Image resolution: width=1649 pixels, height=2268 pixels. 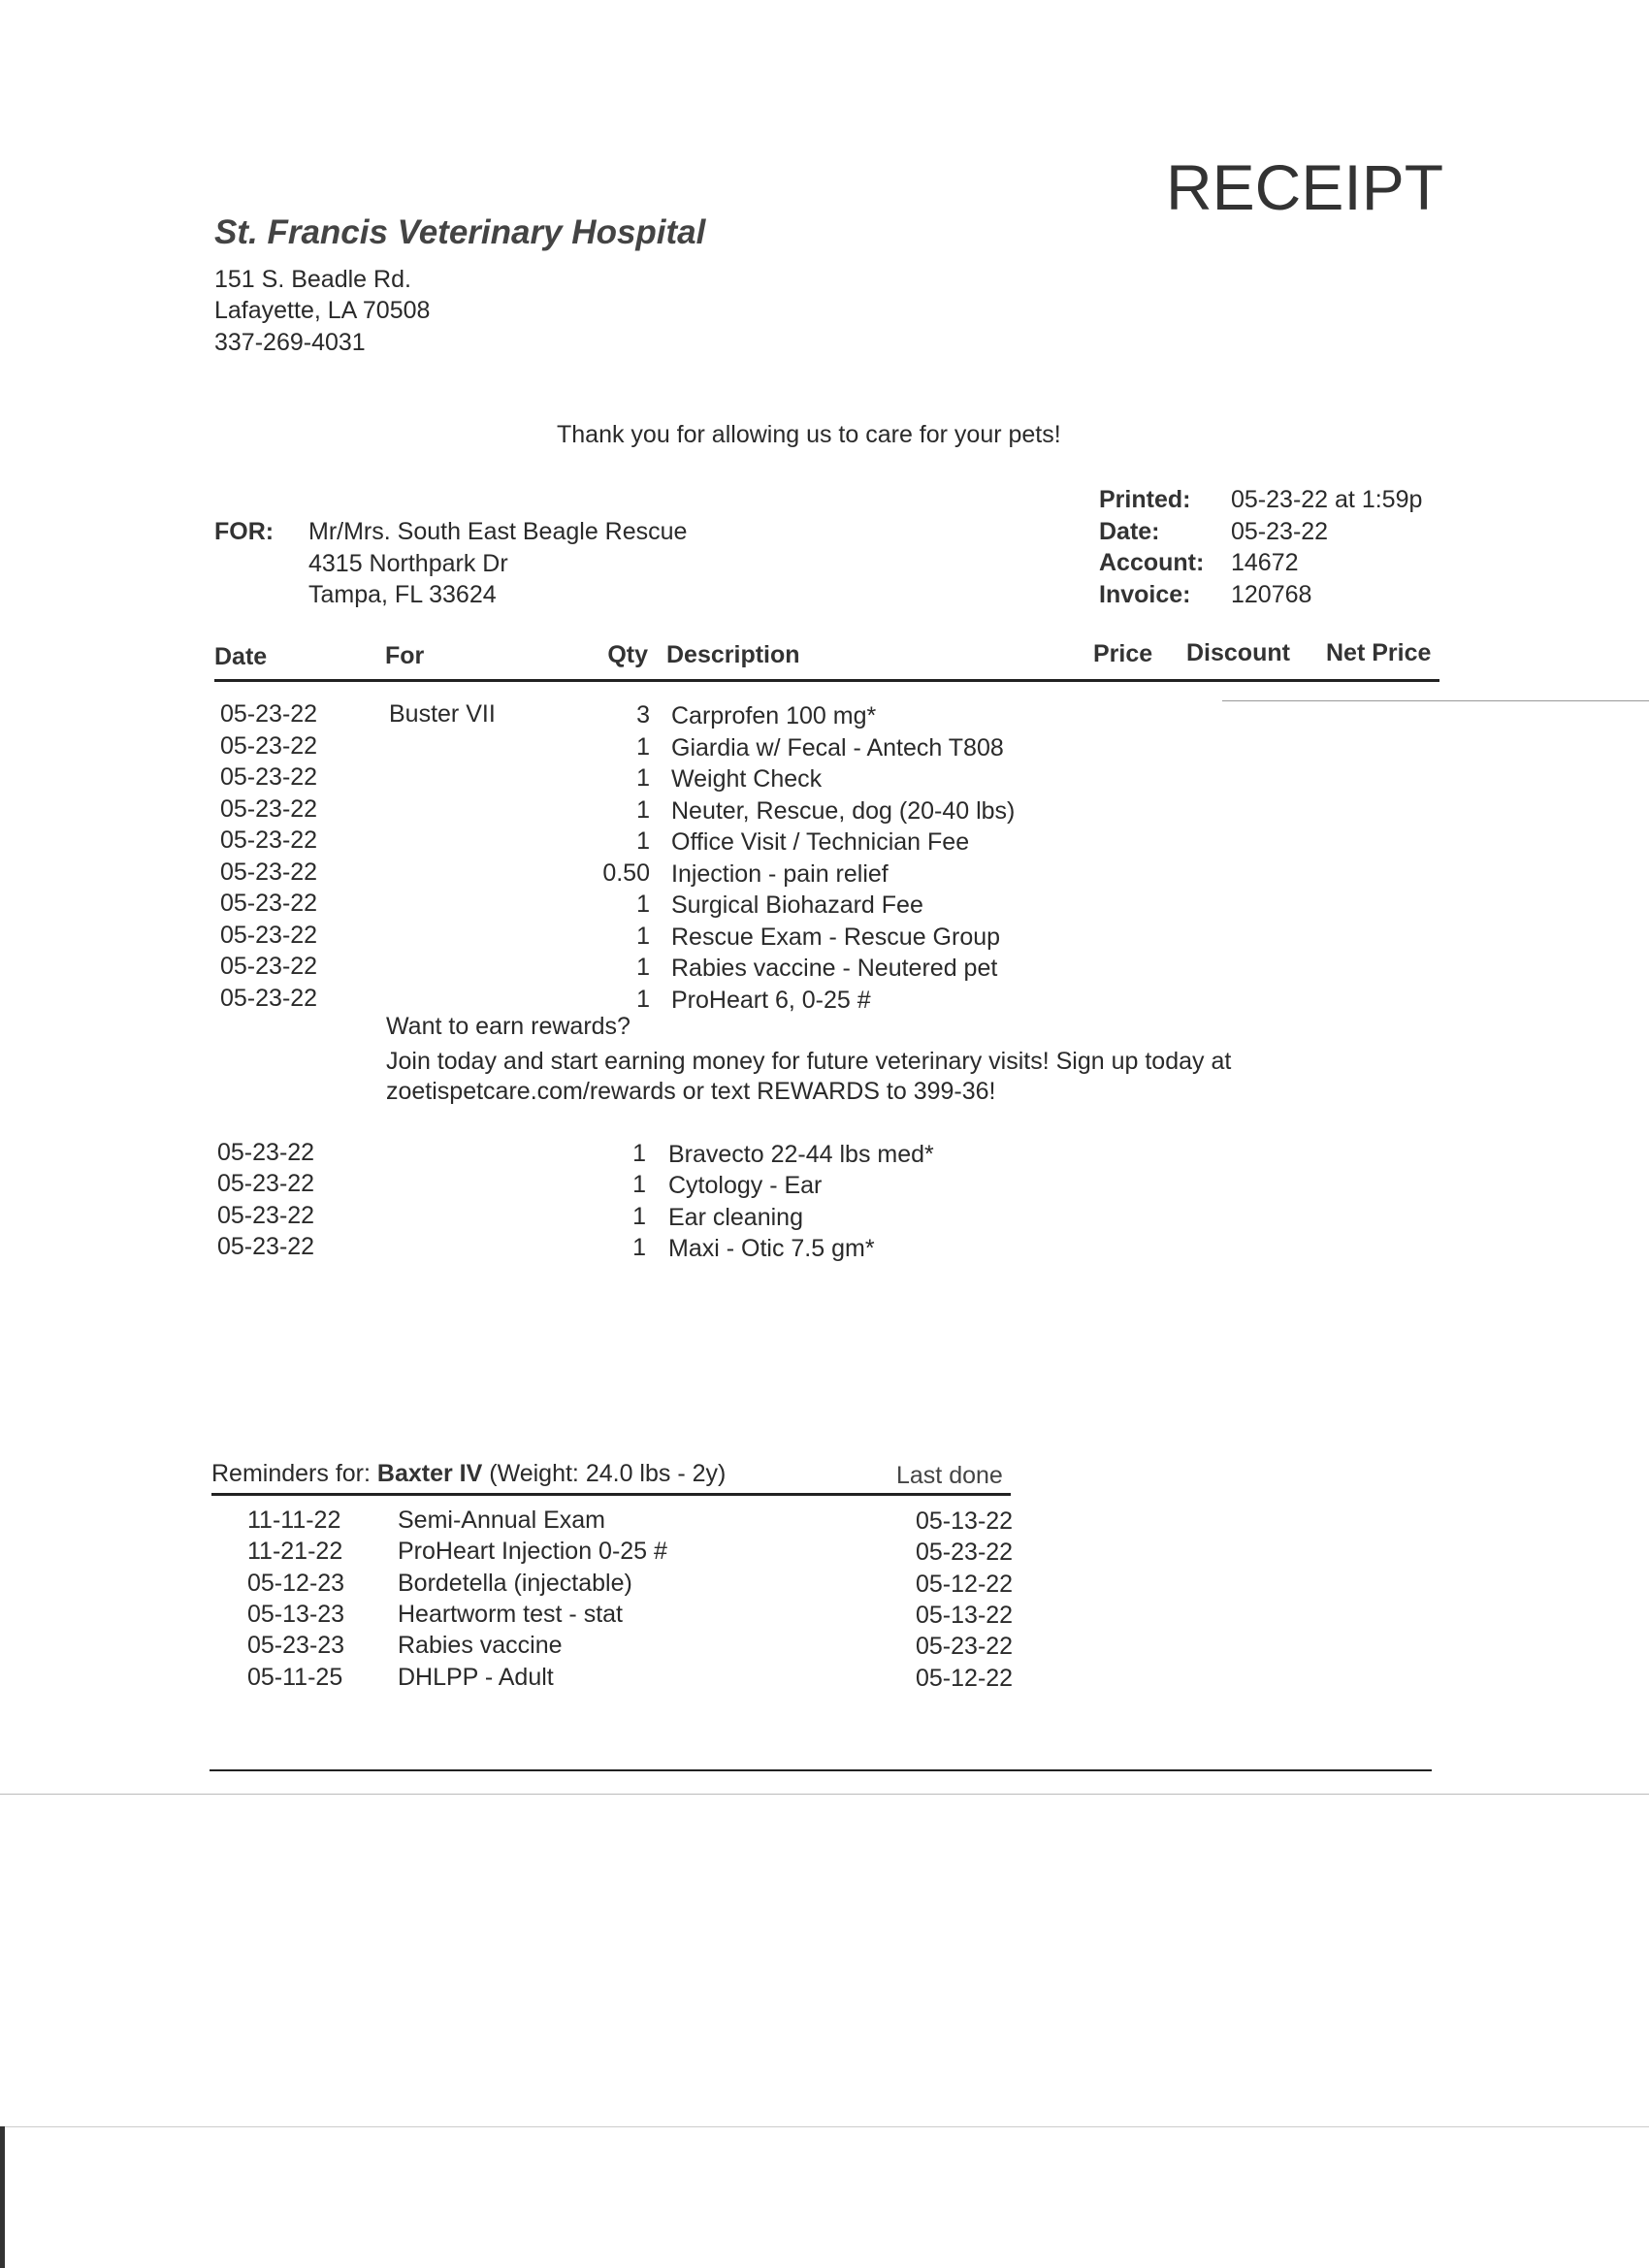 I want to click on reminder-due: 05-13-23, so click(x=296, y=1614).